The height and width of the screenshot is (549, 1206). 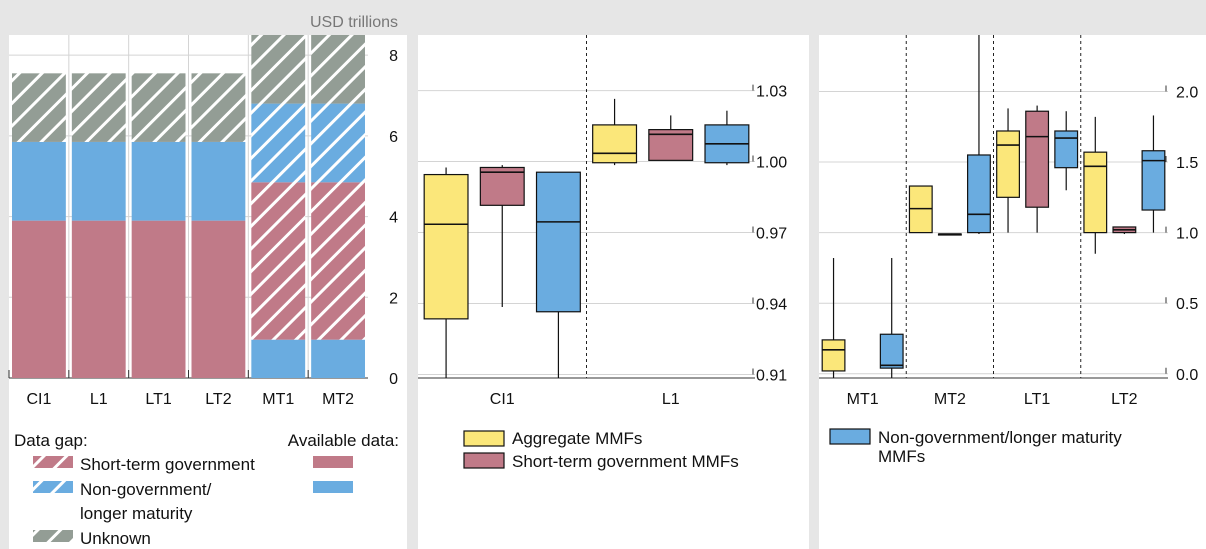 I want to click on box-lt2-blue-box, so click(x=1153, y=180).